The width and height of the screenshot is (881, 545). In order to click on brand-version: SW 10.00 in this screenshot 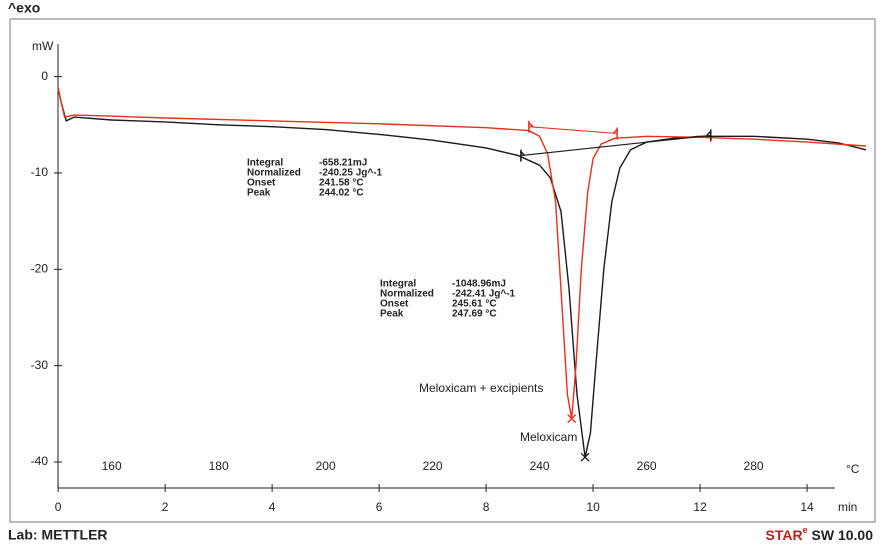, I will do `click(841, 535)`.